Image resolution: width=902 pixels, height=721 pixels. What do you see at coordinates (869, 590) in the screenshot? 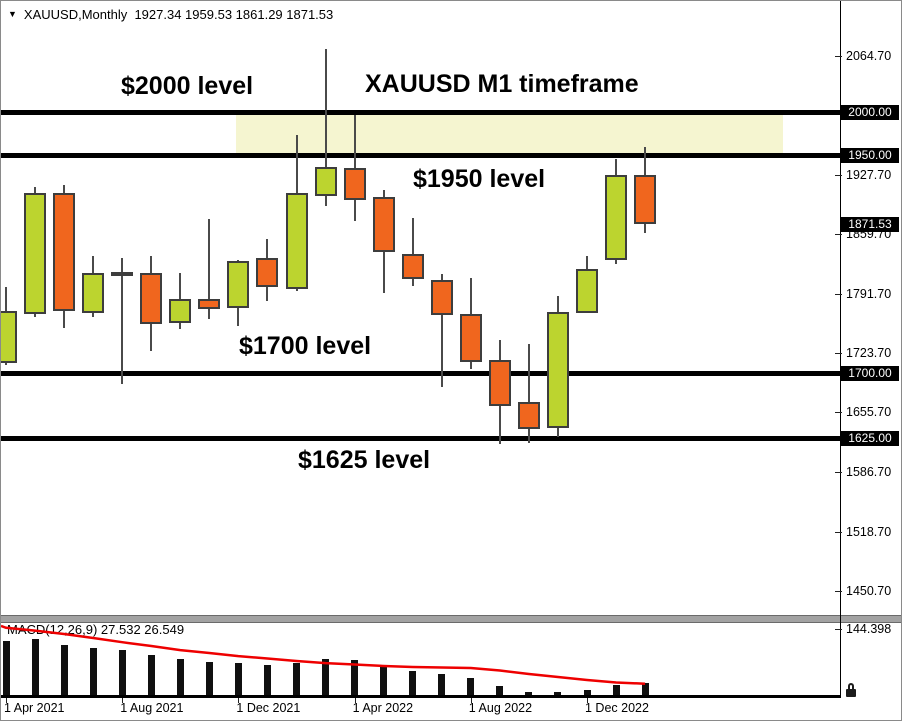
I see `price-tick-label: 1450.70` at bounding box center [869, 590].